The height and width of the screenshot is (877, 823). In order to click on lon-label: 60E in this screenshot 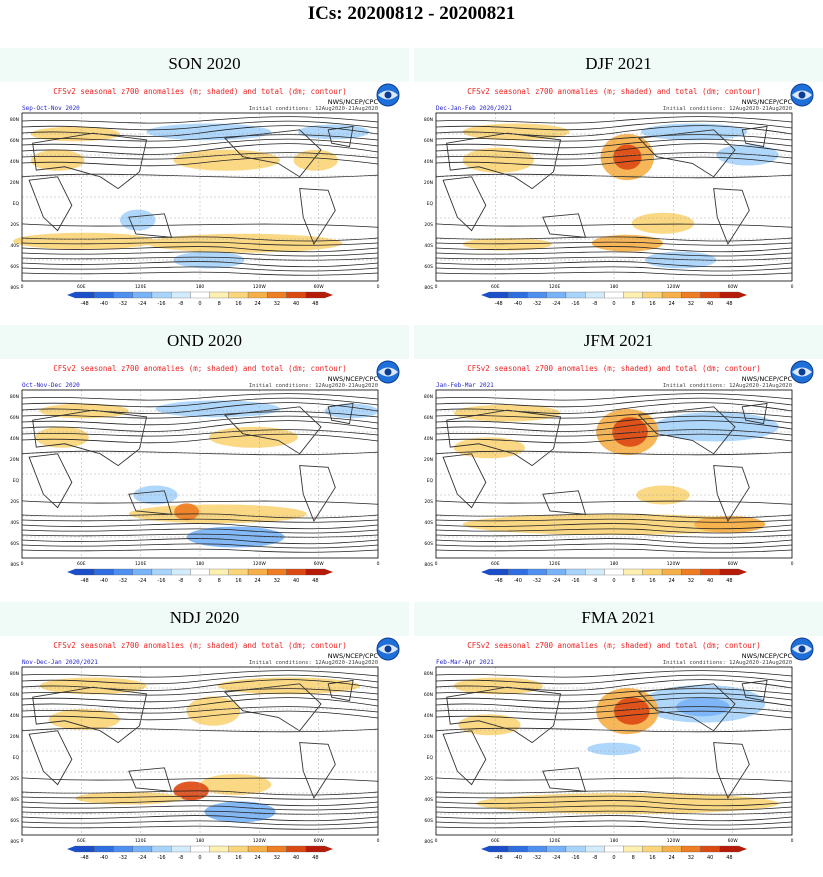, I will do `click(495, 841)`.